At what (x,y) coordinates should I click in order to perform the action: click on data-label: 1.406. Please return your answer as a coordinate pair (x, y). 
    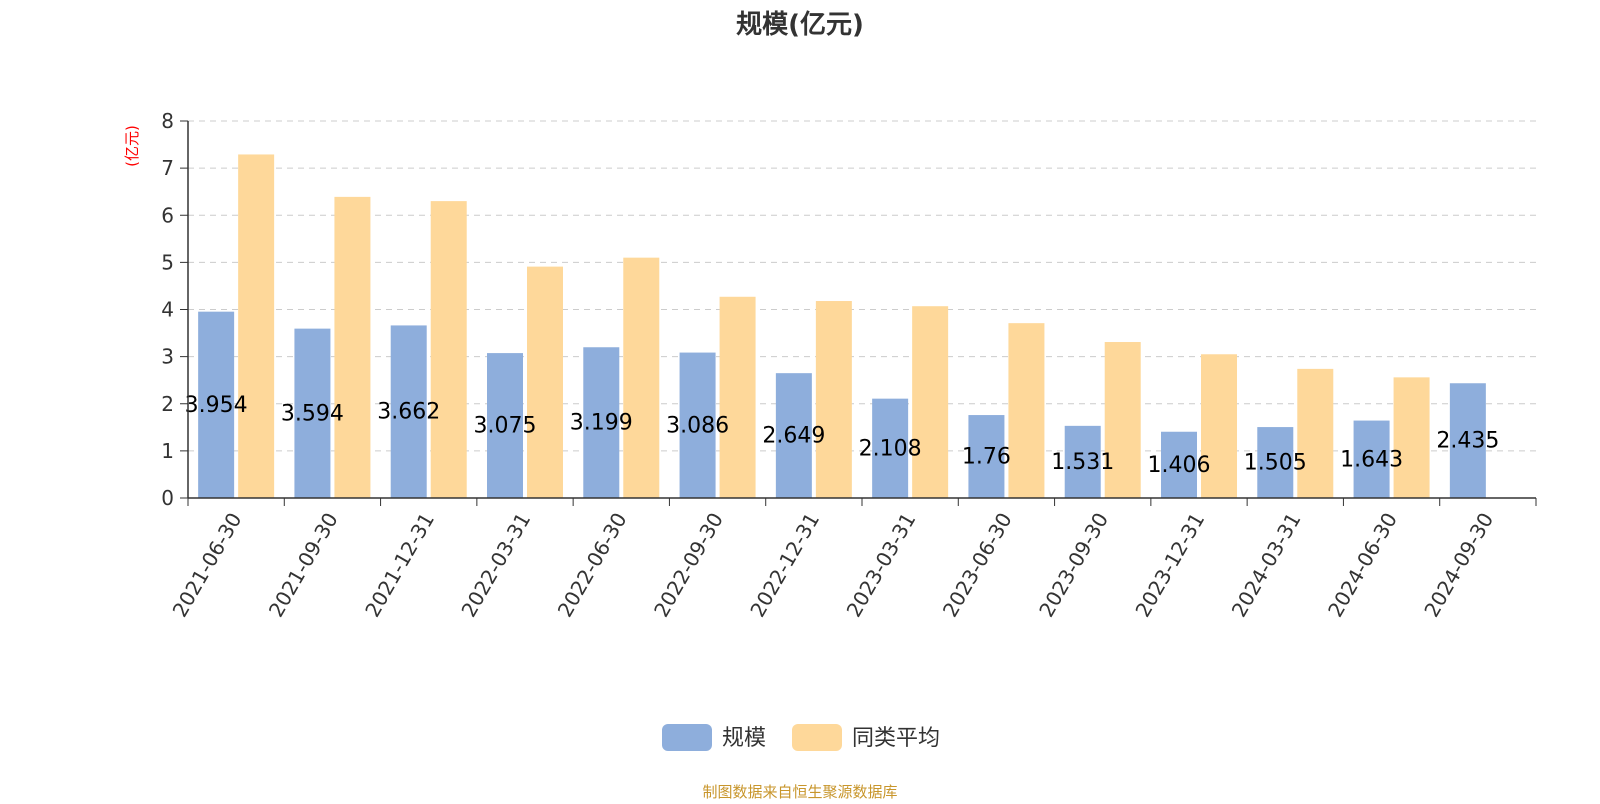
    Looking at the image, I should click on (1179, 465).